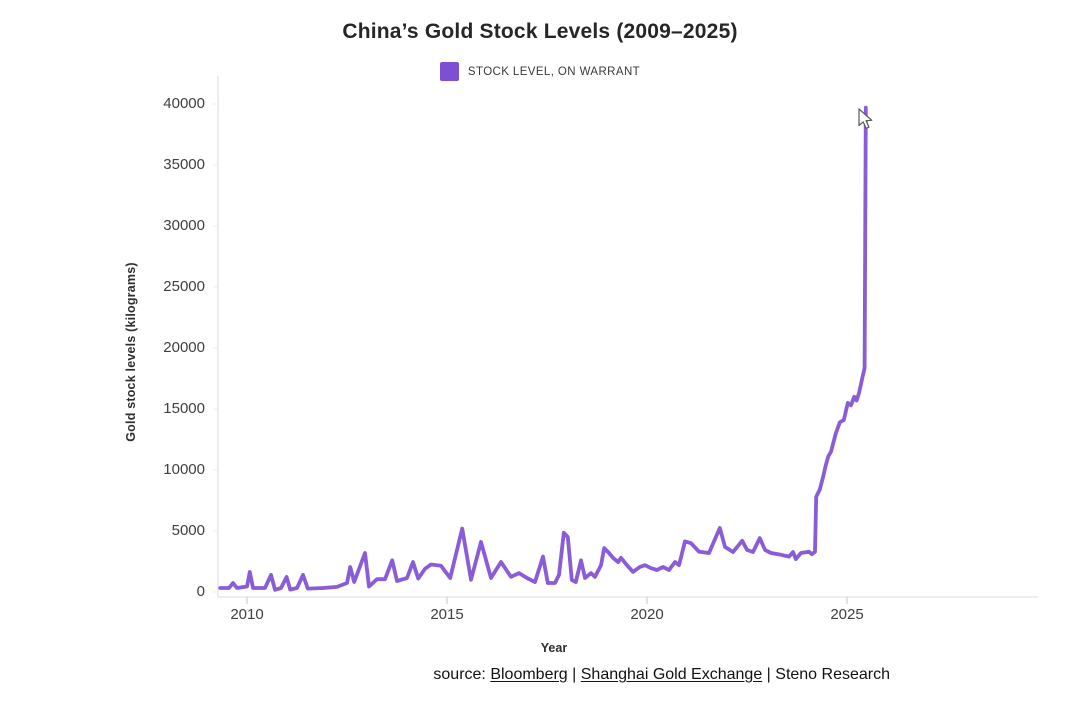  Describe the element at coordinates (540, 31) in the screenshot. I see `chart-title: China’s Gold Stock Levels (2009–2025)` at that location.